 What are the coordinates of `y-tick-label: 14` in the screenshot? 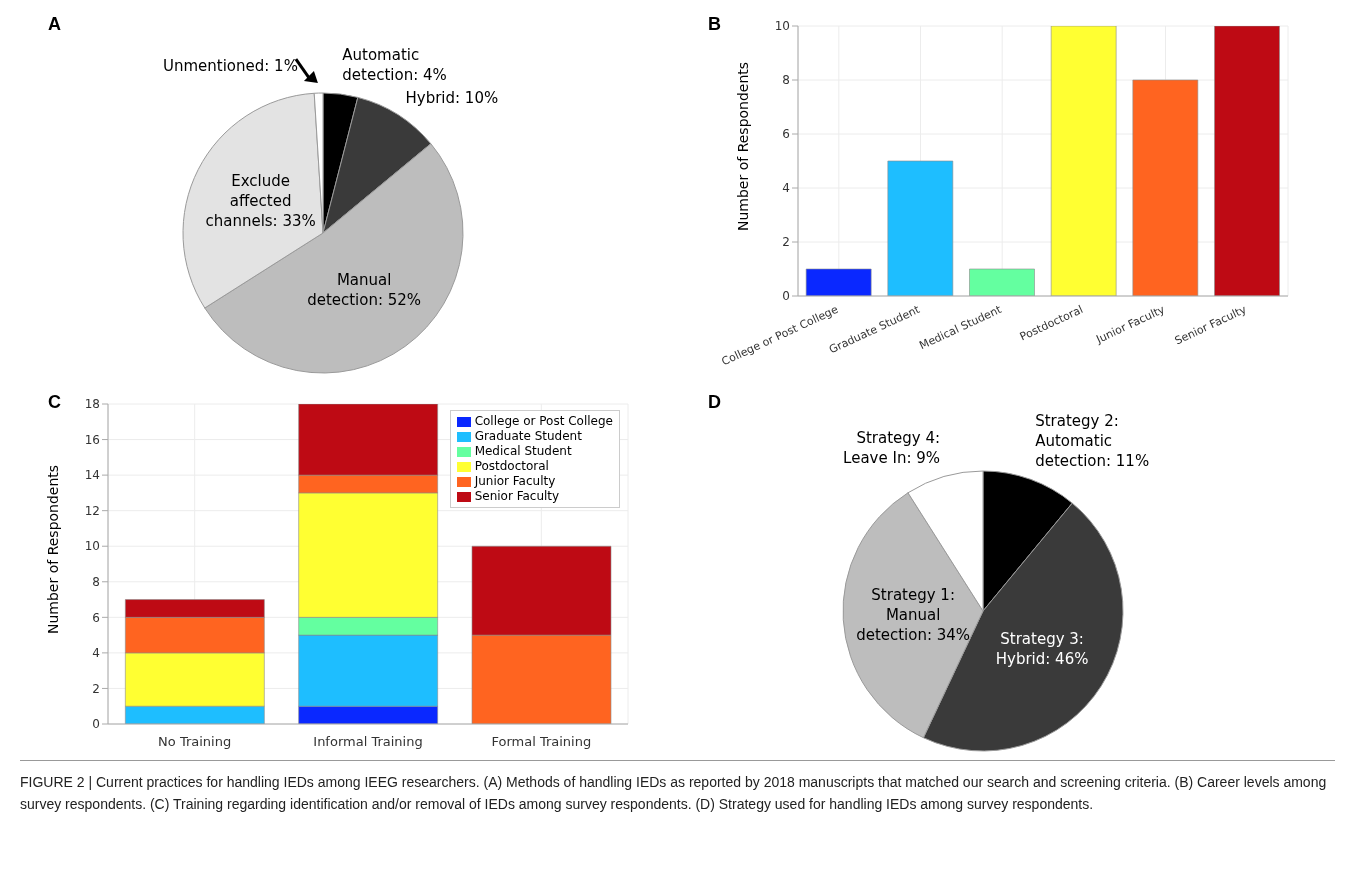 It's located at (92, 475).